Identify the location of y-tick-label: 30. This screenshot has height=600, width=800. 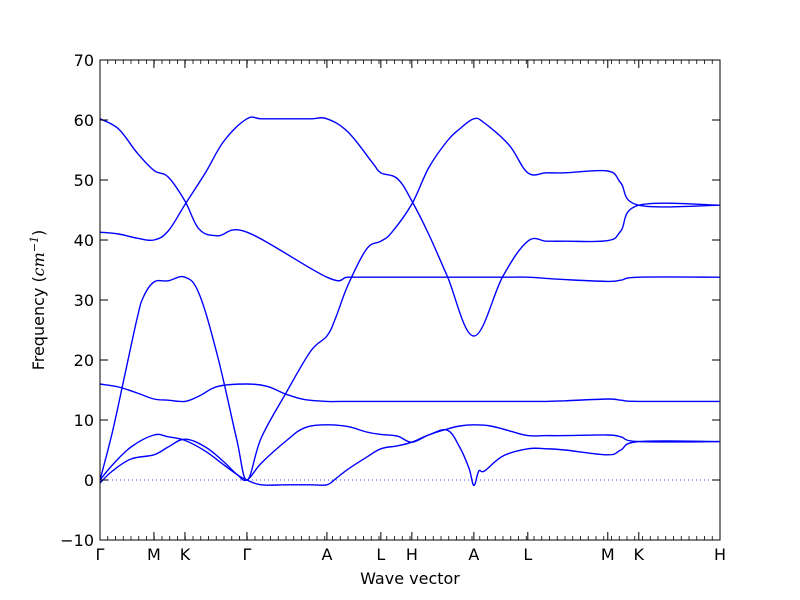
(84, 300).